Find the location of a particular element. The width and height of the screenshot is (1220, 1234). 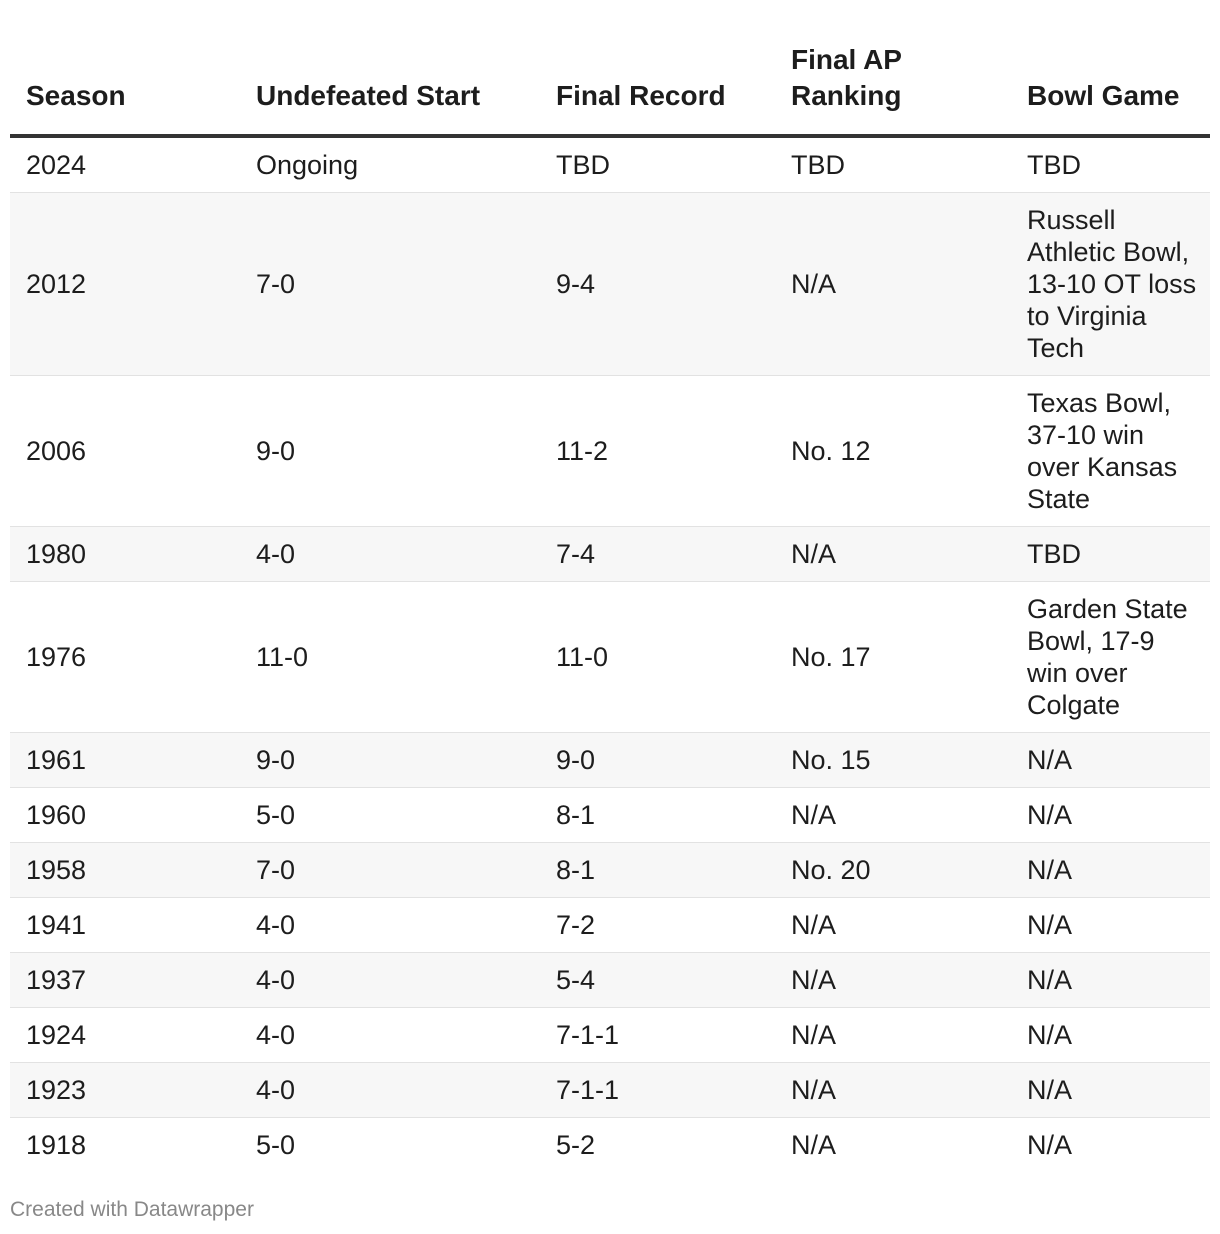

cell-season: 1976 is located at coordinates (125, 657).